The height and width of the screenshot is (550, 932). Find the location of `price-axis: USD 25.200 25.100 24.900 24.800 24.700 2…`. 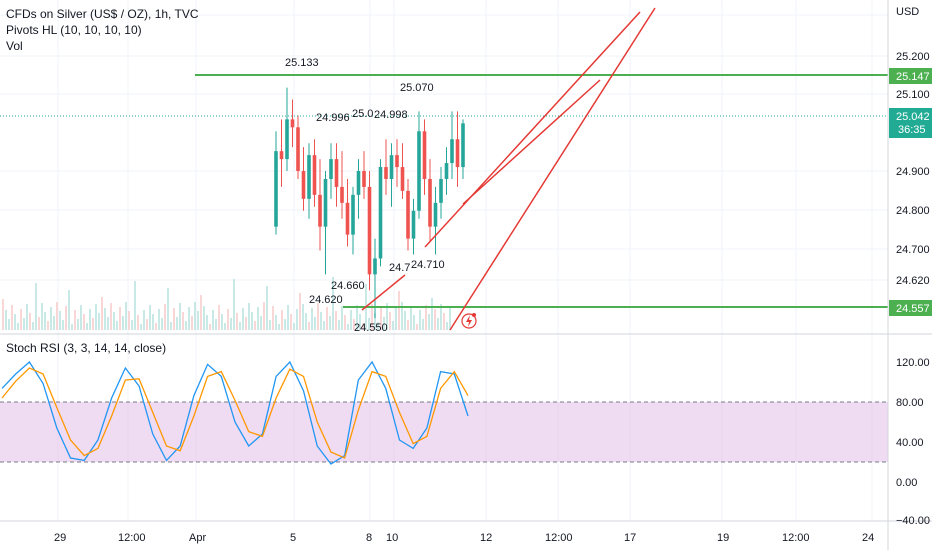

price-axis: USD 25.200 25.100 24.900 24.800 24.700 2… is located at coordinates (910, 161).